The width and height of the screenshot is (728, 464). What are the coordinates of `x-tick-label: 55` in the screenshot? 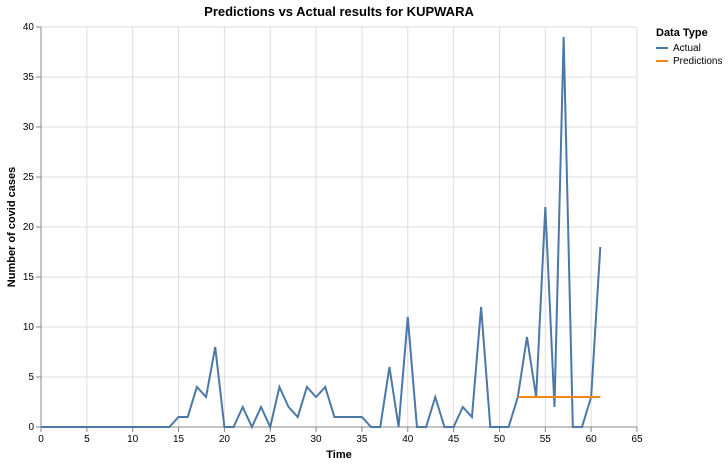 It's located at (546, 439).